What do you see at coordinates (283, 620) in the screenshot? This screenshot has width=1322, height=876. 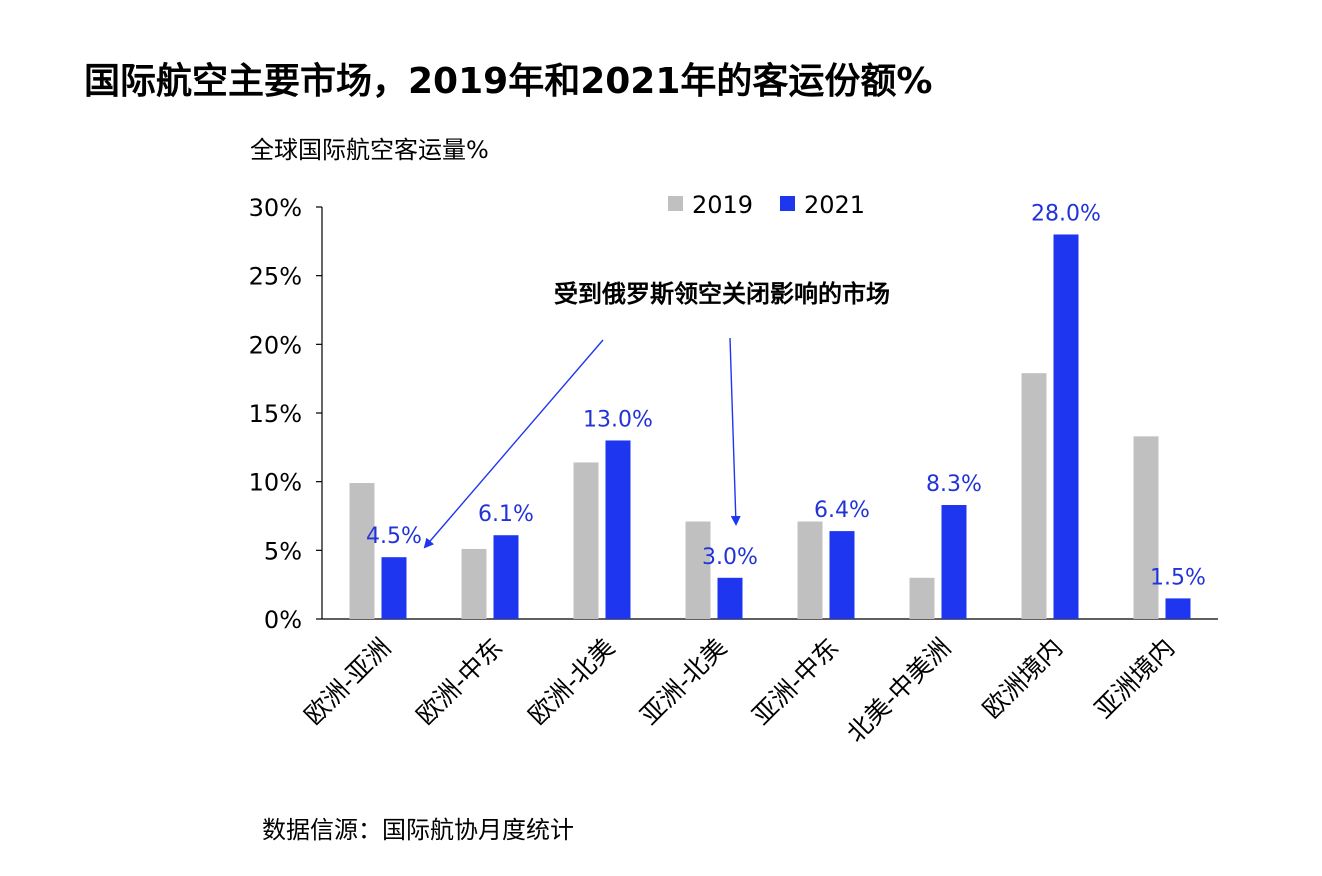 I see `y-tick-label: 0%` at bounding box center [283, 620].